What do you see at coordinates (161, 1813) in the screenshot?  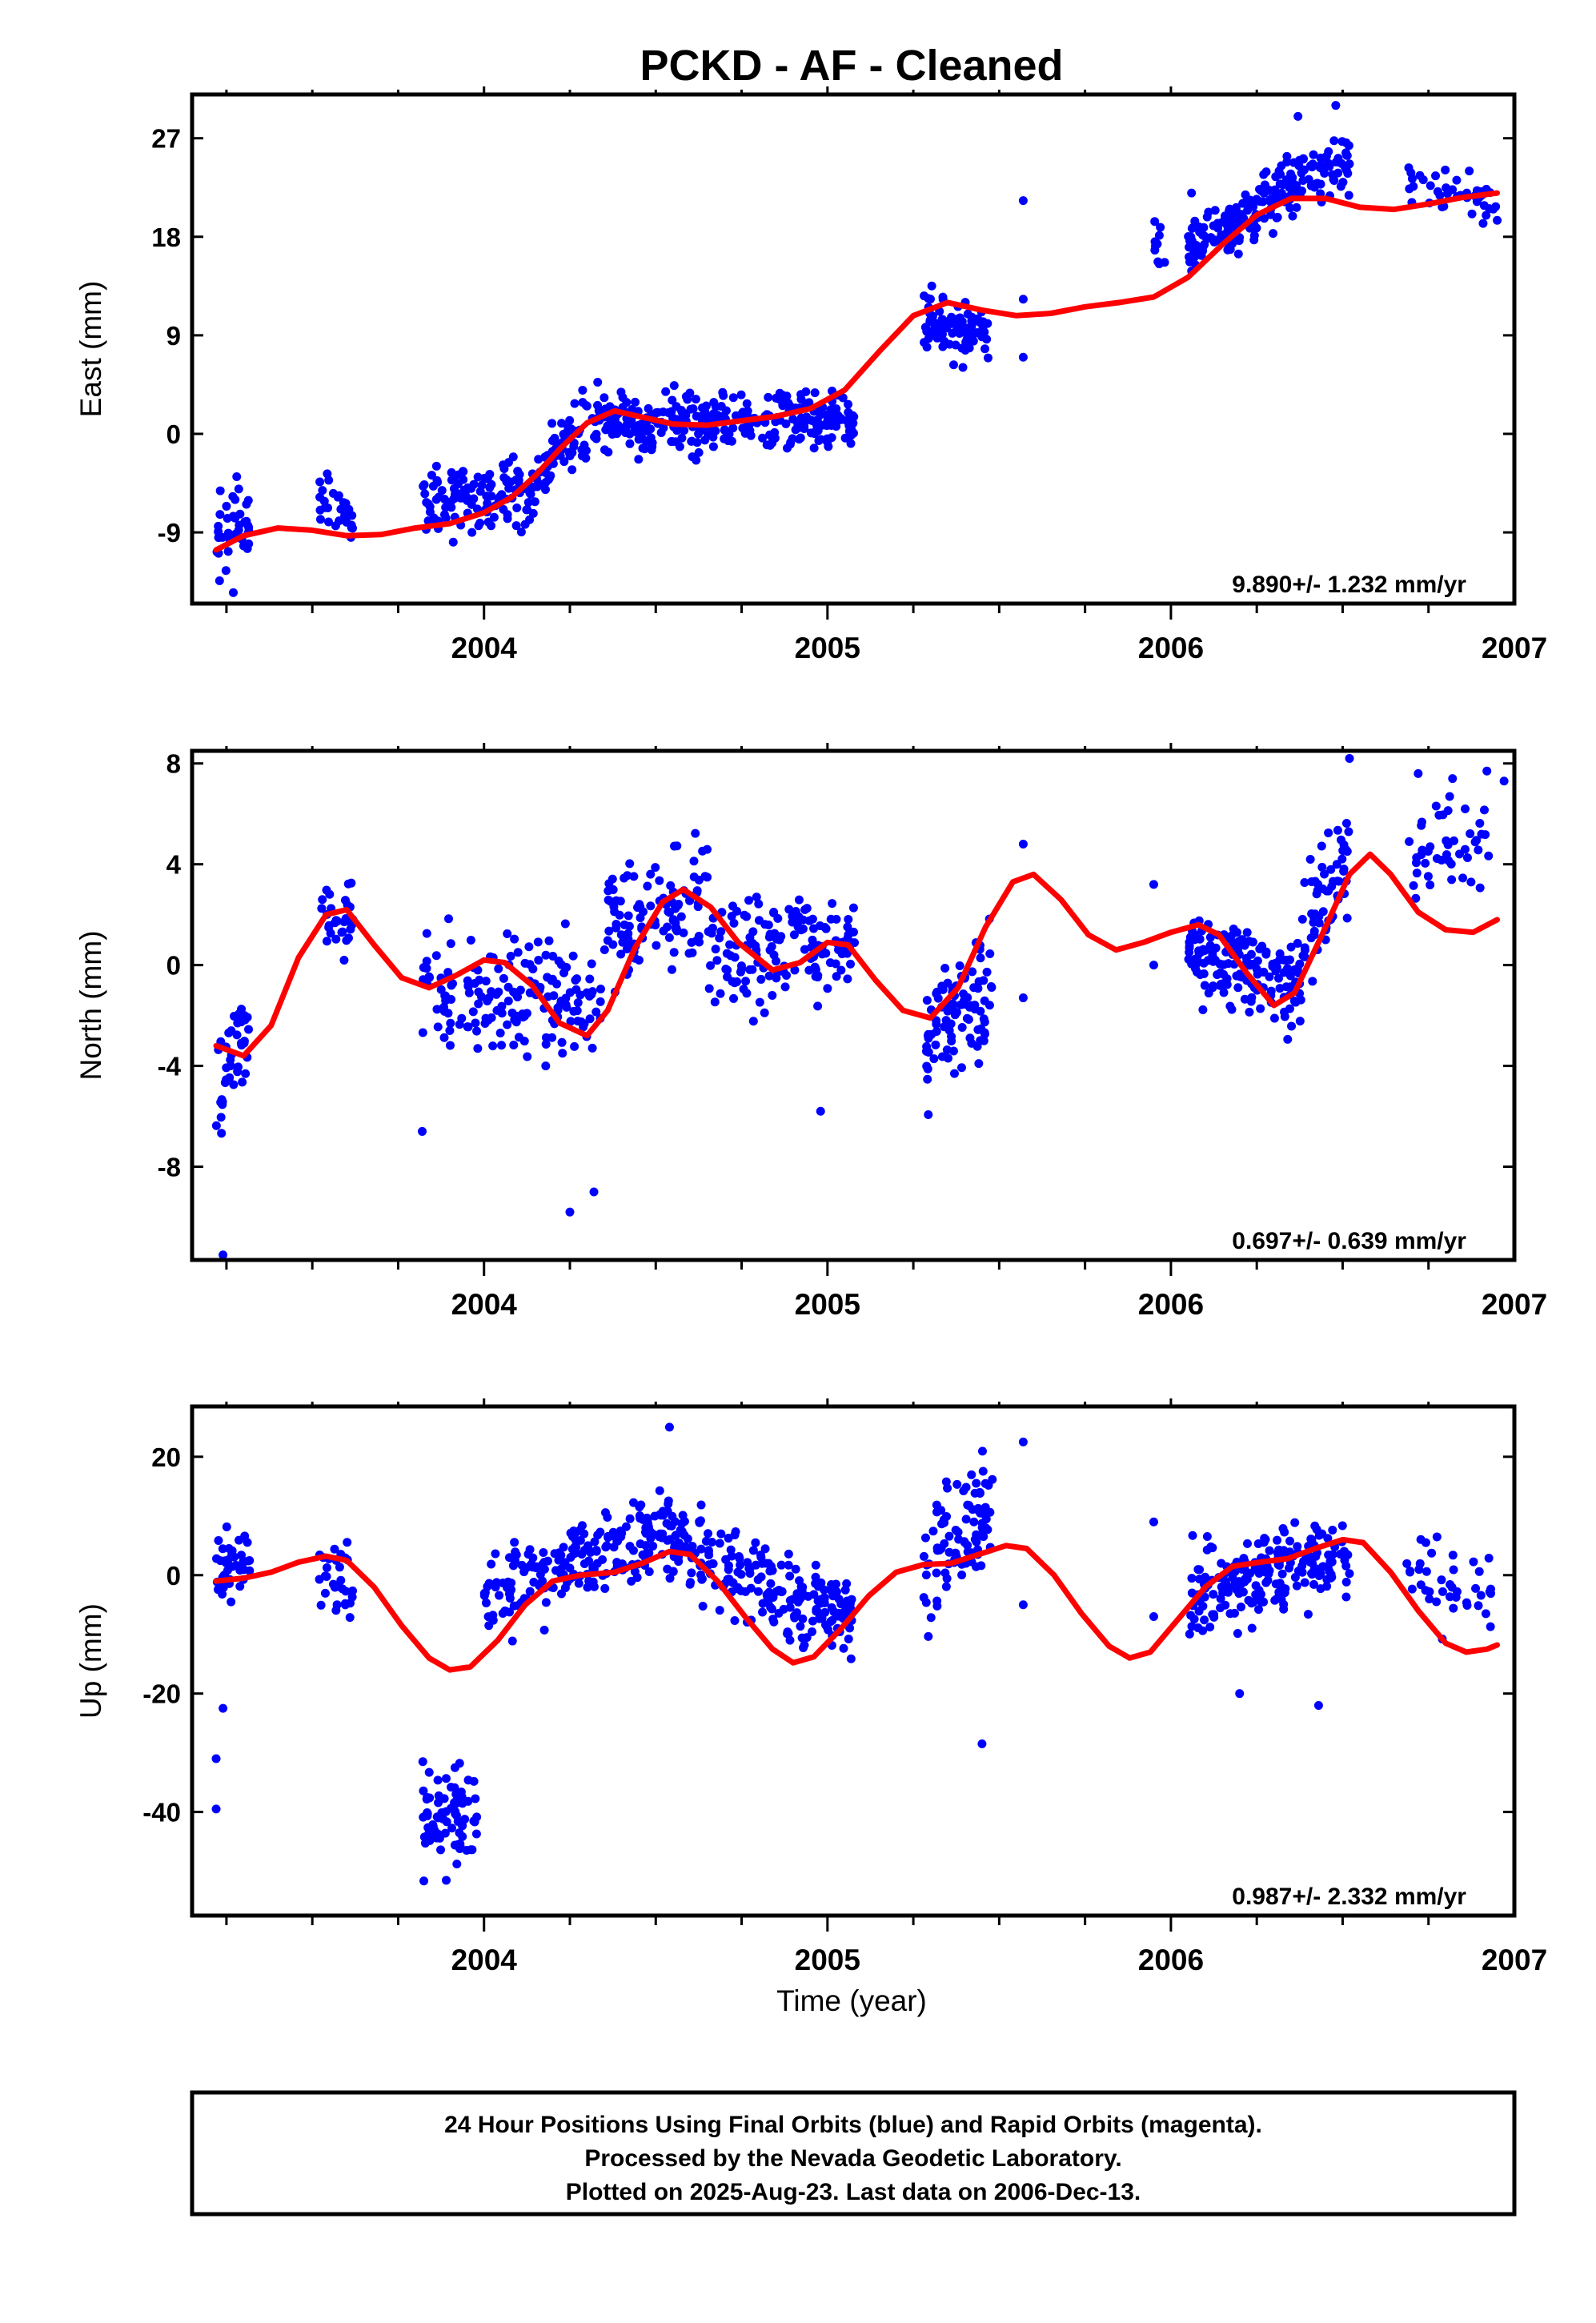 I see `up-ytick-label: -40` at bounding box center [161, 1813].